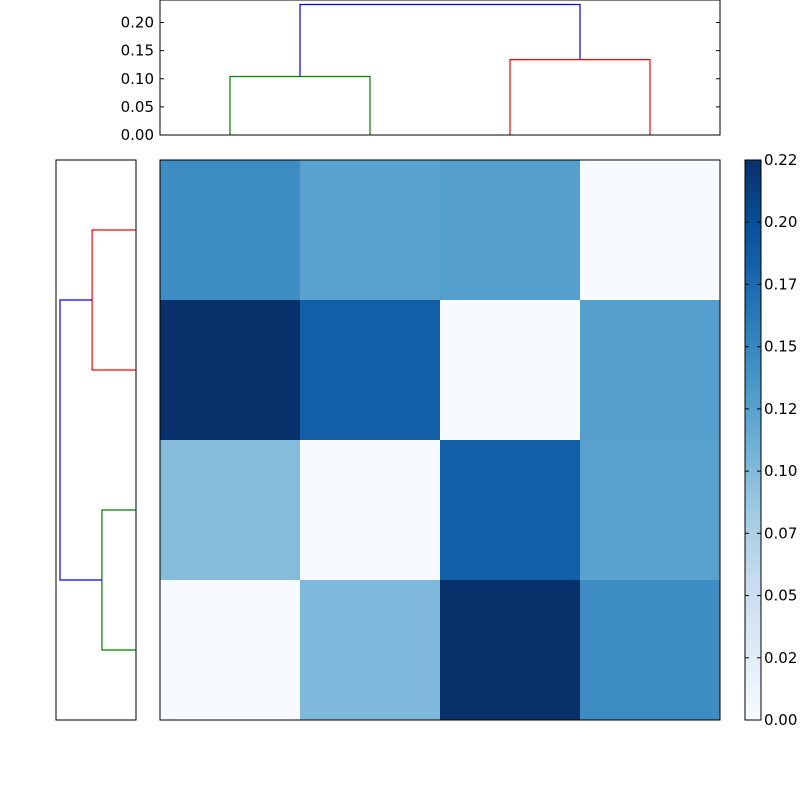 The width and height of the screenshot is (800, 800). I want to click on top-dendrogram-frame, so click(440, 68).